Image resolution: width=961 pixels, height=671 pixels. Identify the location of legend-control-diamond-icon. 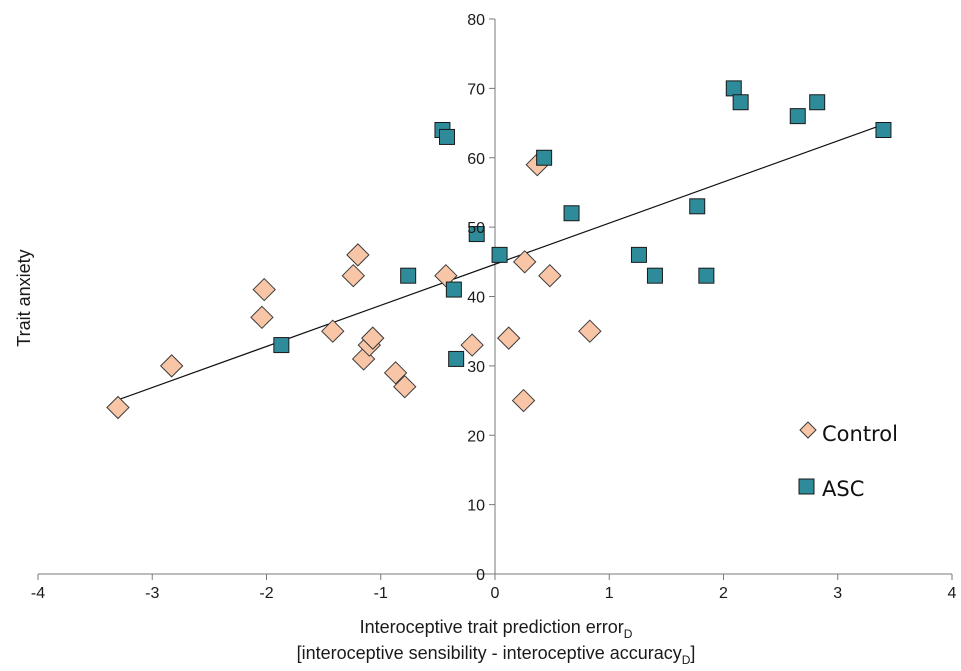
(808, 430).